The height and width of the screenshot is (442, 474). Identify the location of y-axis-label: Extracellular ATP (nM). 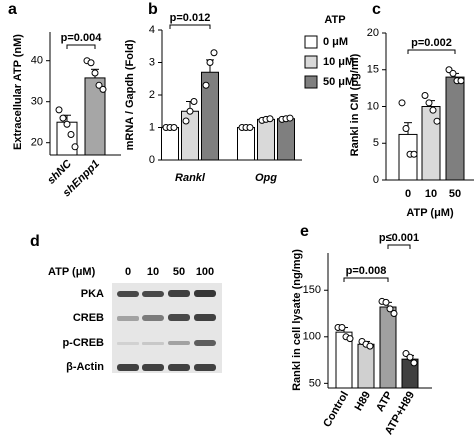
(18, 92).